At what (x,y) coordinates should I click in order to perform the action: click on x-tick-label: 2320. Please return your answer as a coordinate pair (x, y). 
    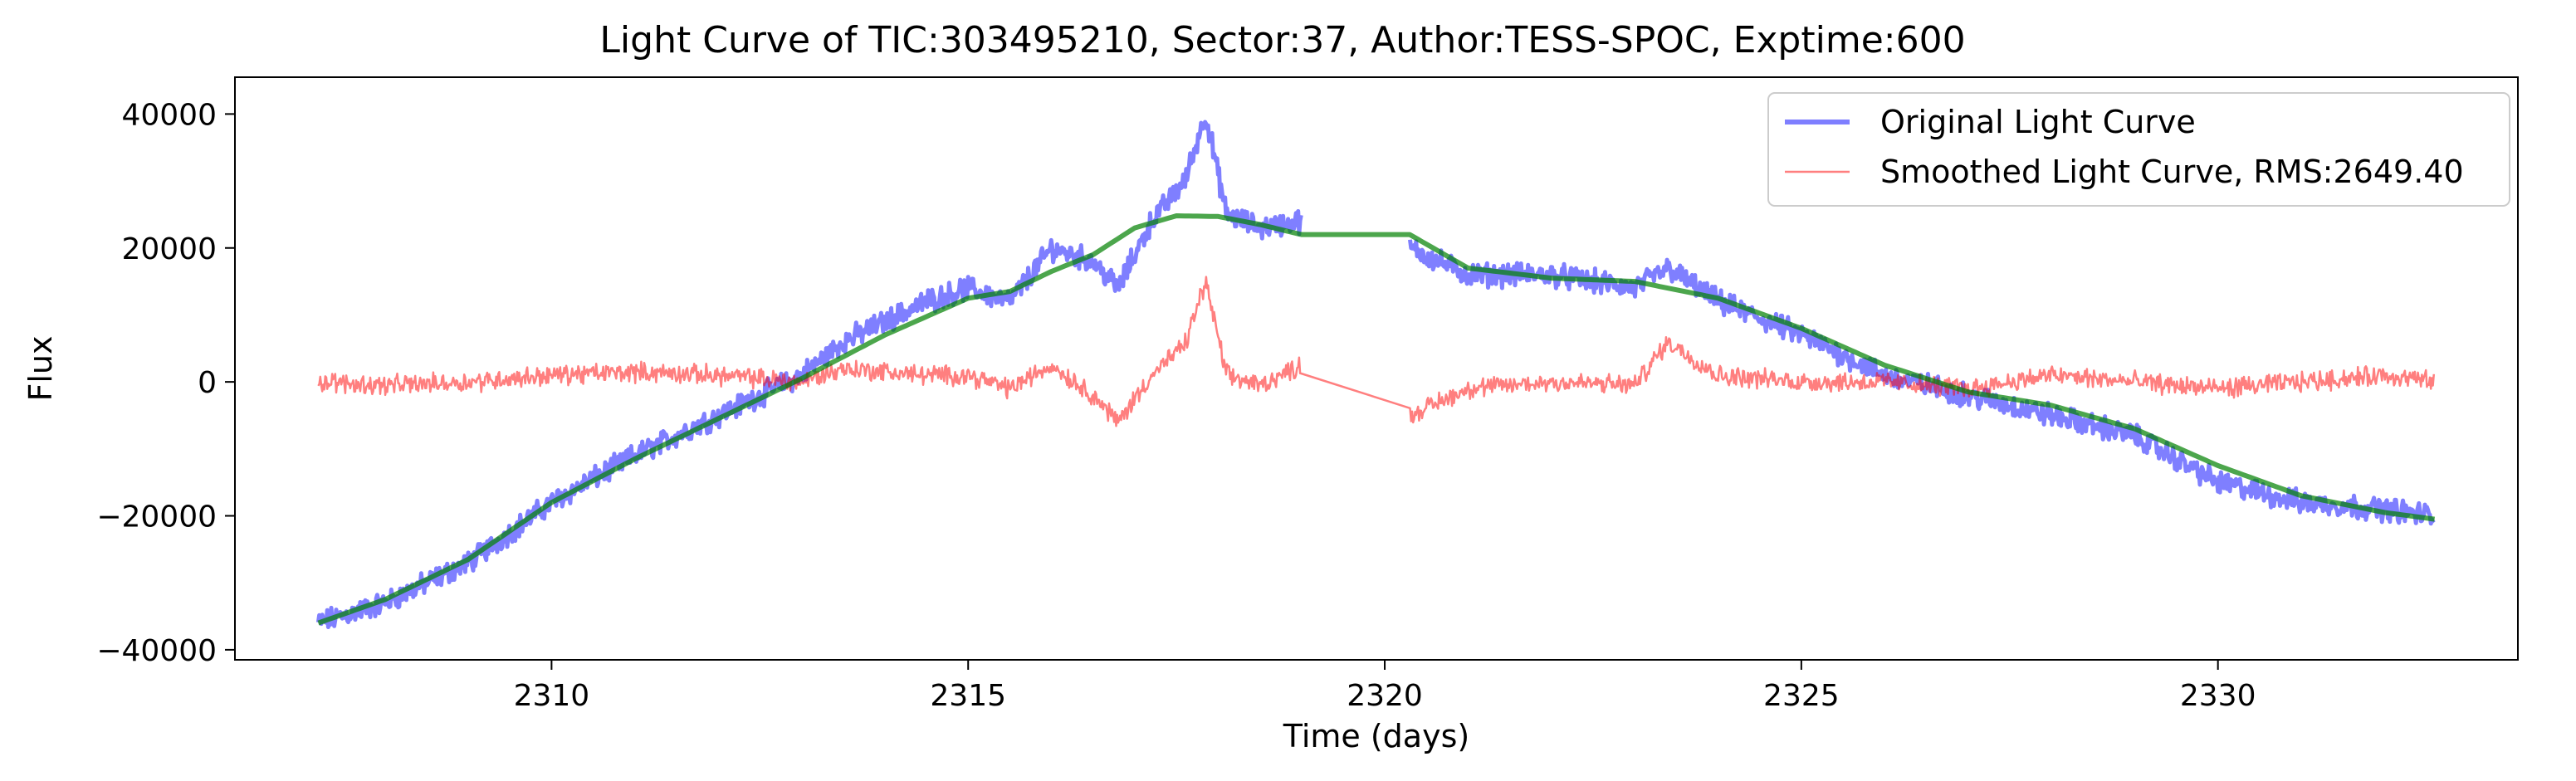
    Looking at the image, I should click on (1385, 696).